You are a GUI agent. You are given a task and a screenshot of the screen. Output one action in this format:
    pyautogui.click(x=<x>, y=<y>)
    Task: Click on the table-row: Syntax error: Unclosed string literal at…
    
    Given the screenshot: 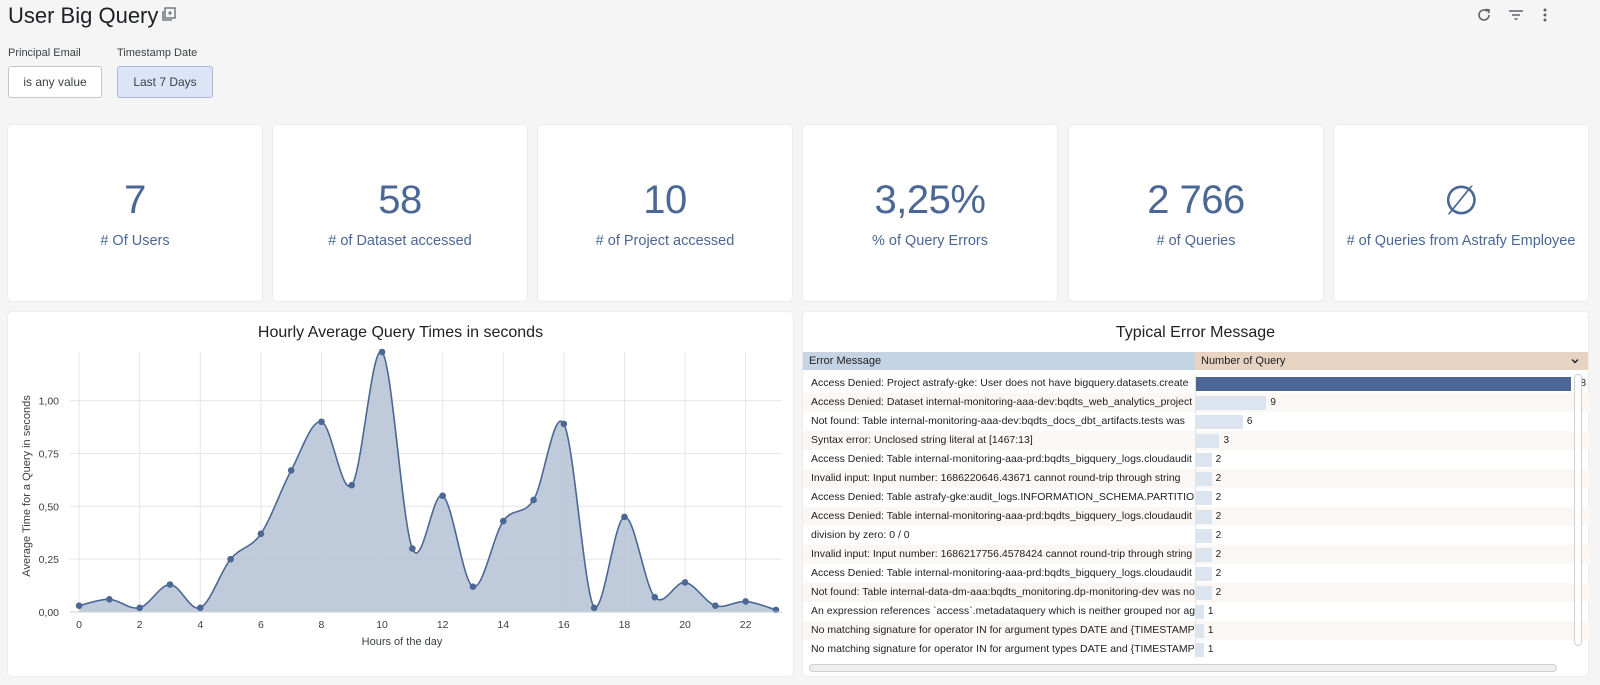 What is the action you would take?
    pyautogui.click(x=1196, y=440)
    